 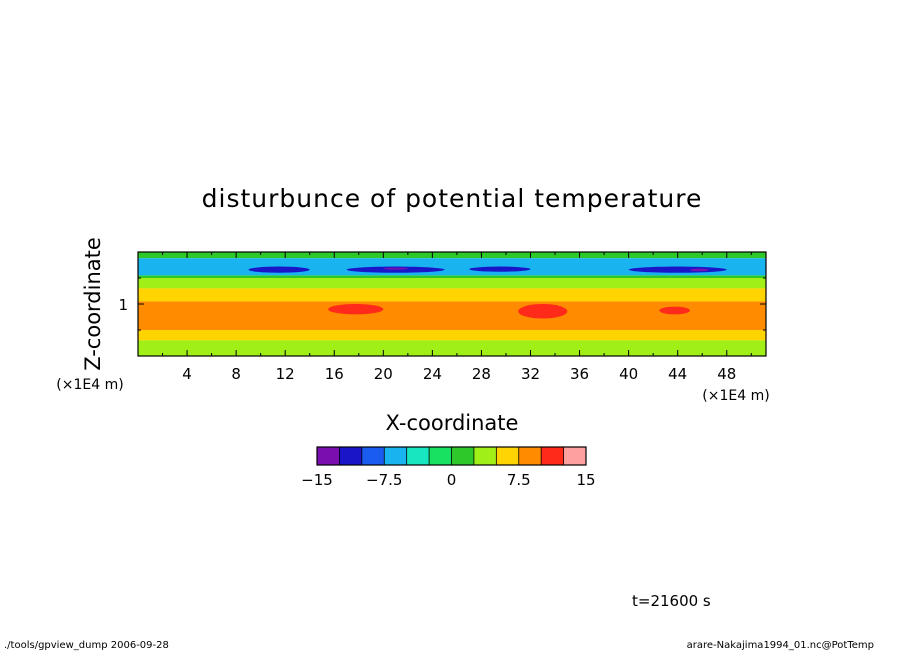 I want to click on y-axis: 1, so click(x=442, y=304).